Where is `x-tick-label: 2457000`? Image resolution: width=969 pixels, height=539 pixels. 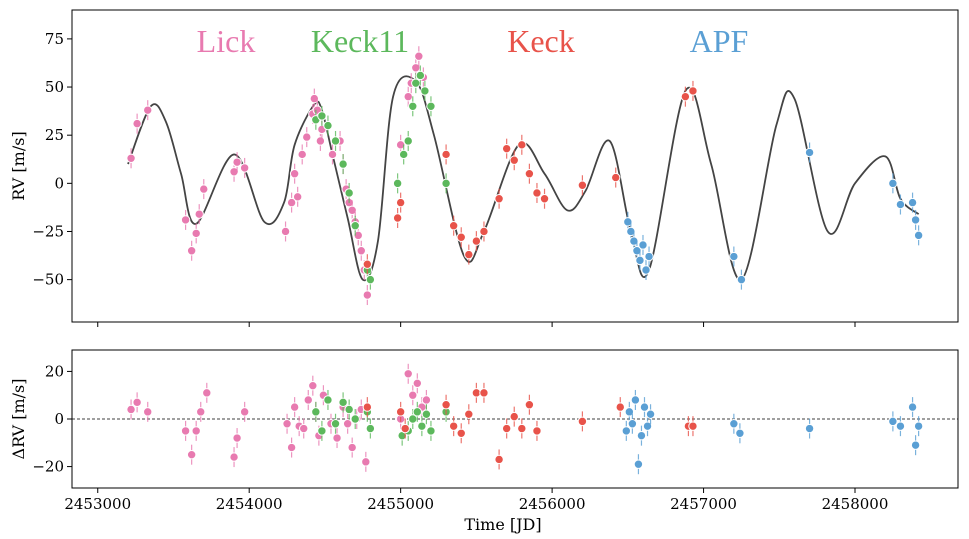
x-tick-label: 2457000 is located at coordinates (703, 504).